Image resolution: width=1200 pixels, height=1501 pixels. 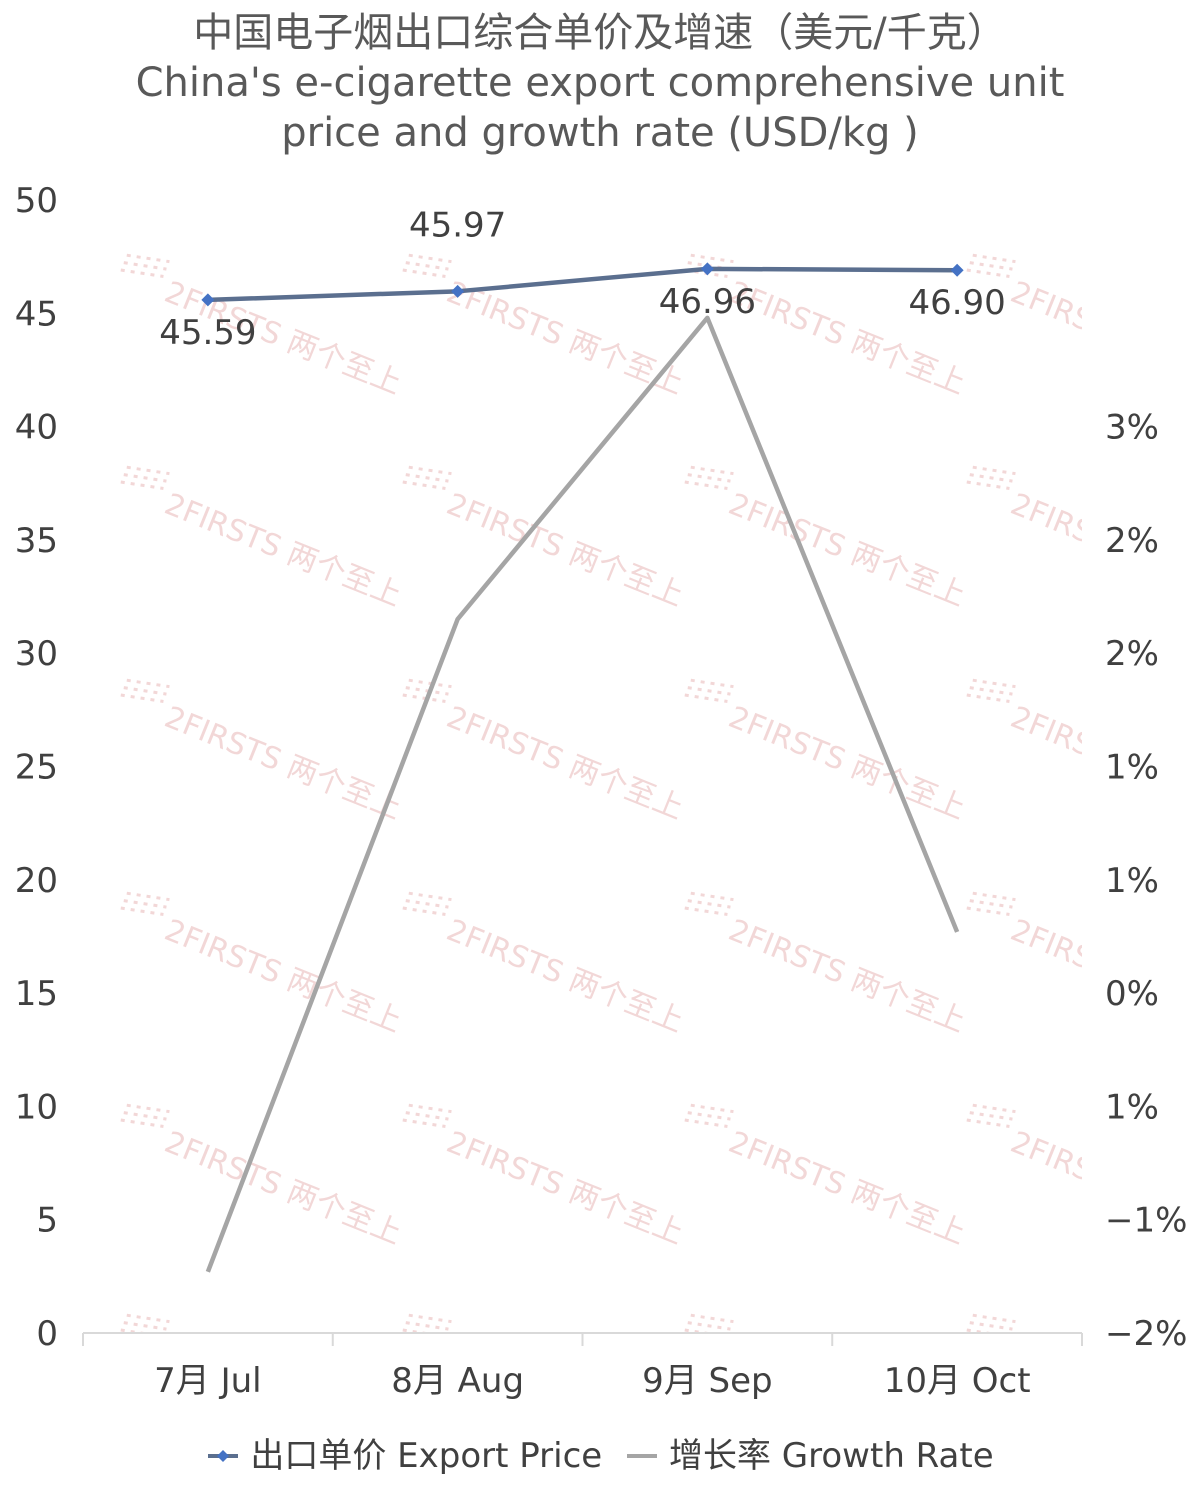 I want to click on right-axis-tick-label: 2%, so click(x=1132, y=654).